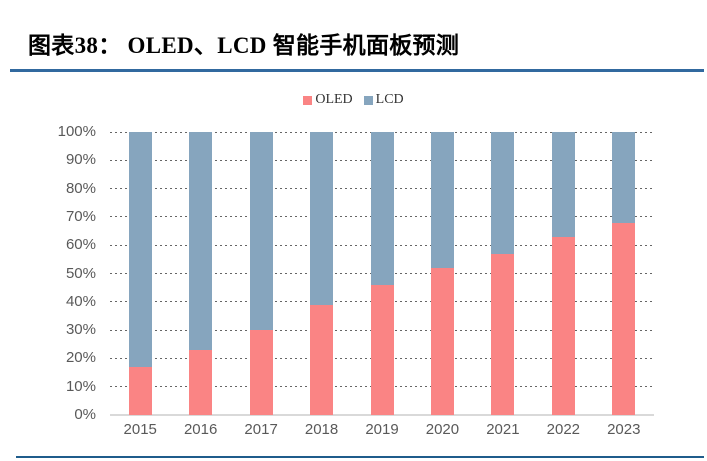  I want to click on legend-swatch-lcd, so click(368, 100).